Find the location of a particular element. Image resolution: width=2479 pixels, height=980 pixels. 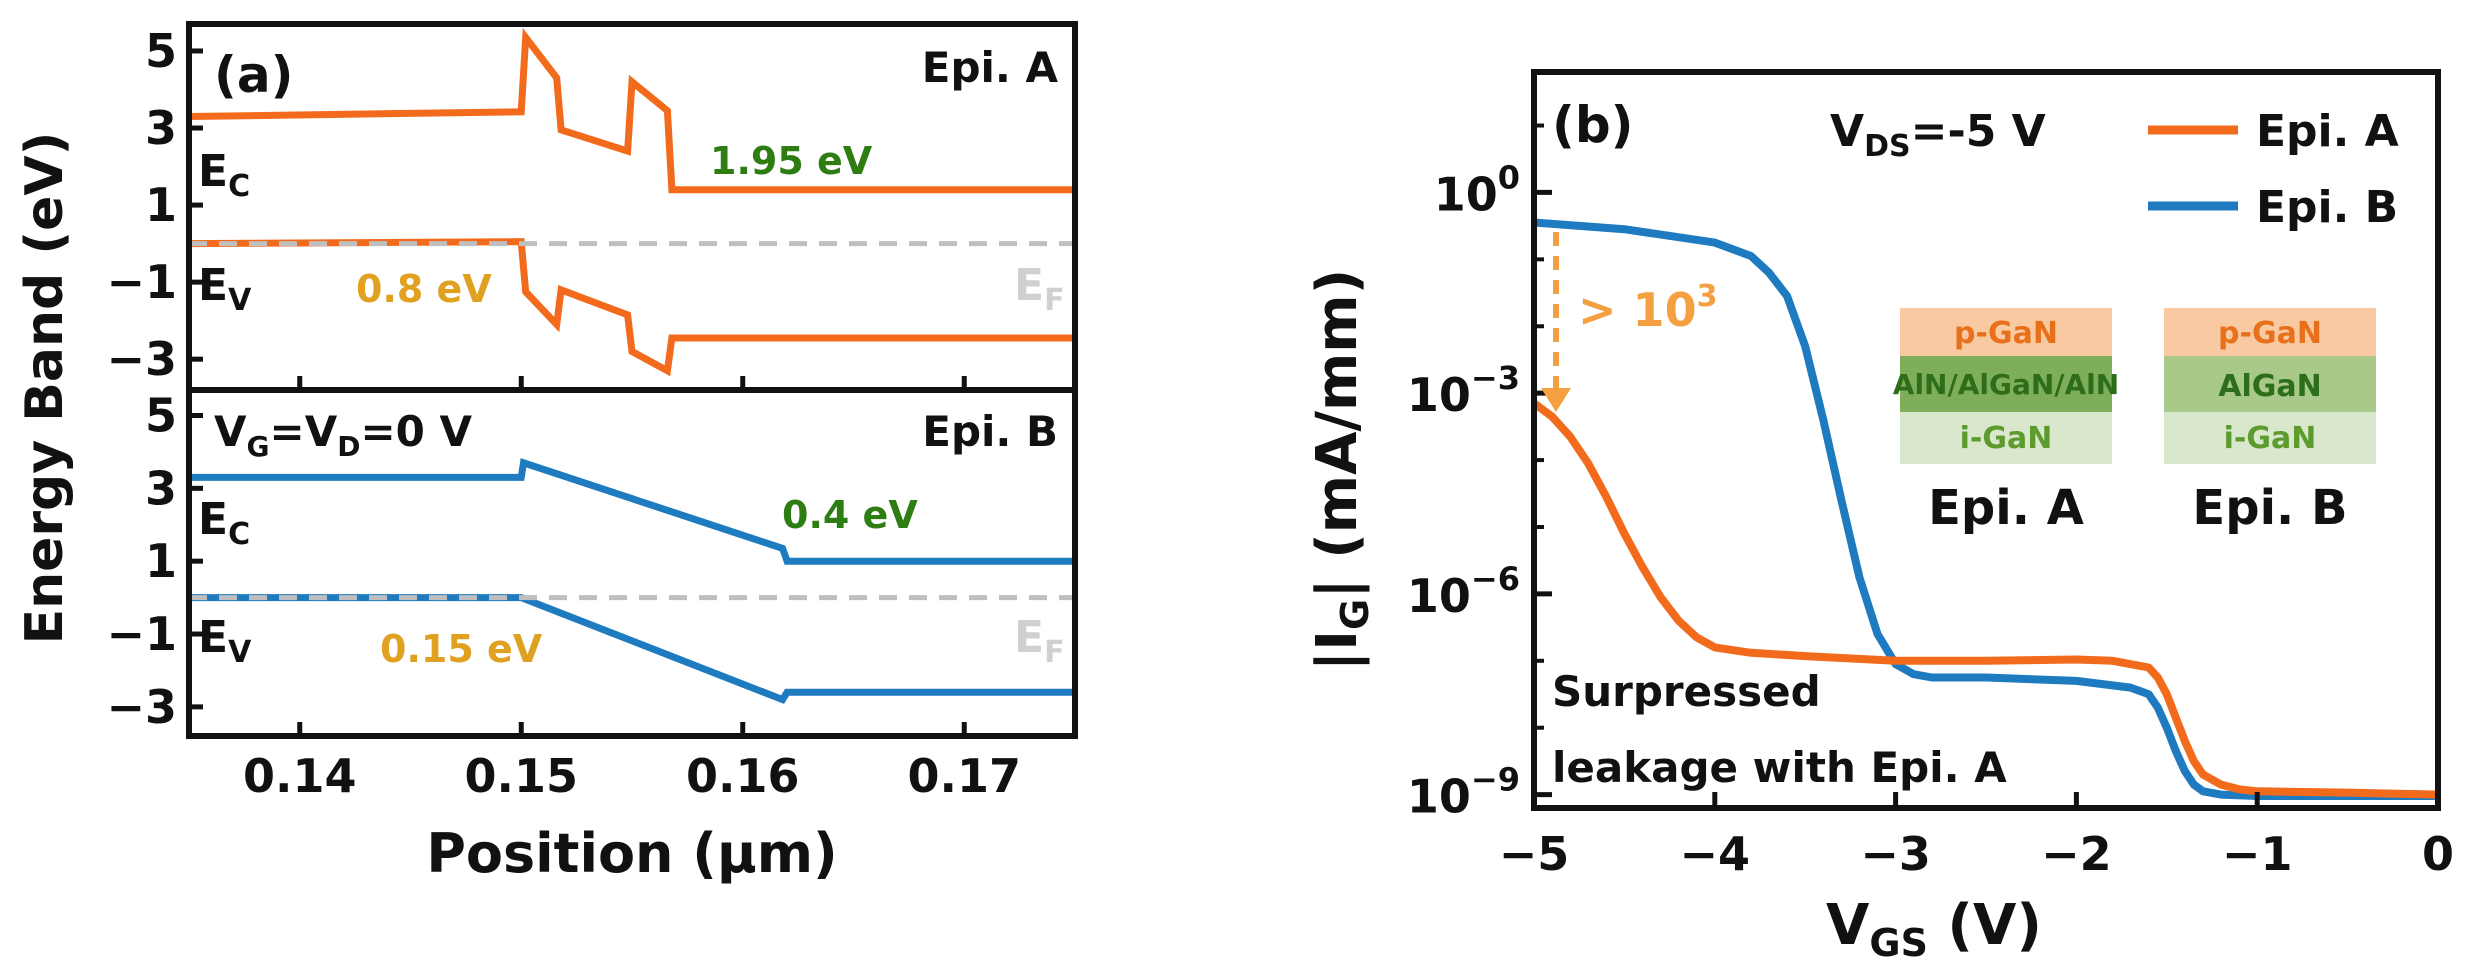

panel-b-xtick-label: 0 is located at coordinates (2438, 854).